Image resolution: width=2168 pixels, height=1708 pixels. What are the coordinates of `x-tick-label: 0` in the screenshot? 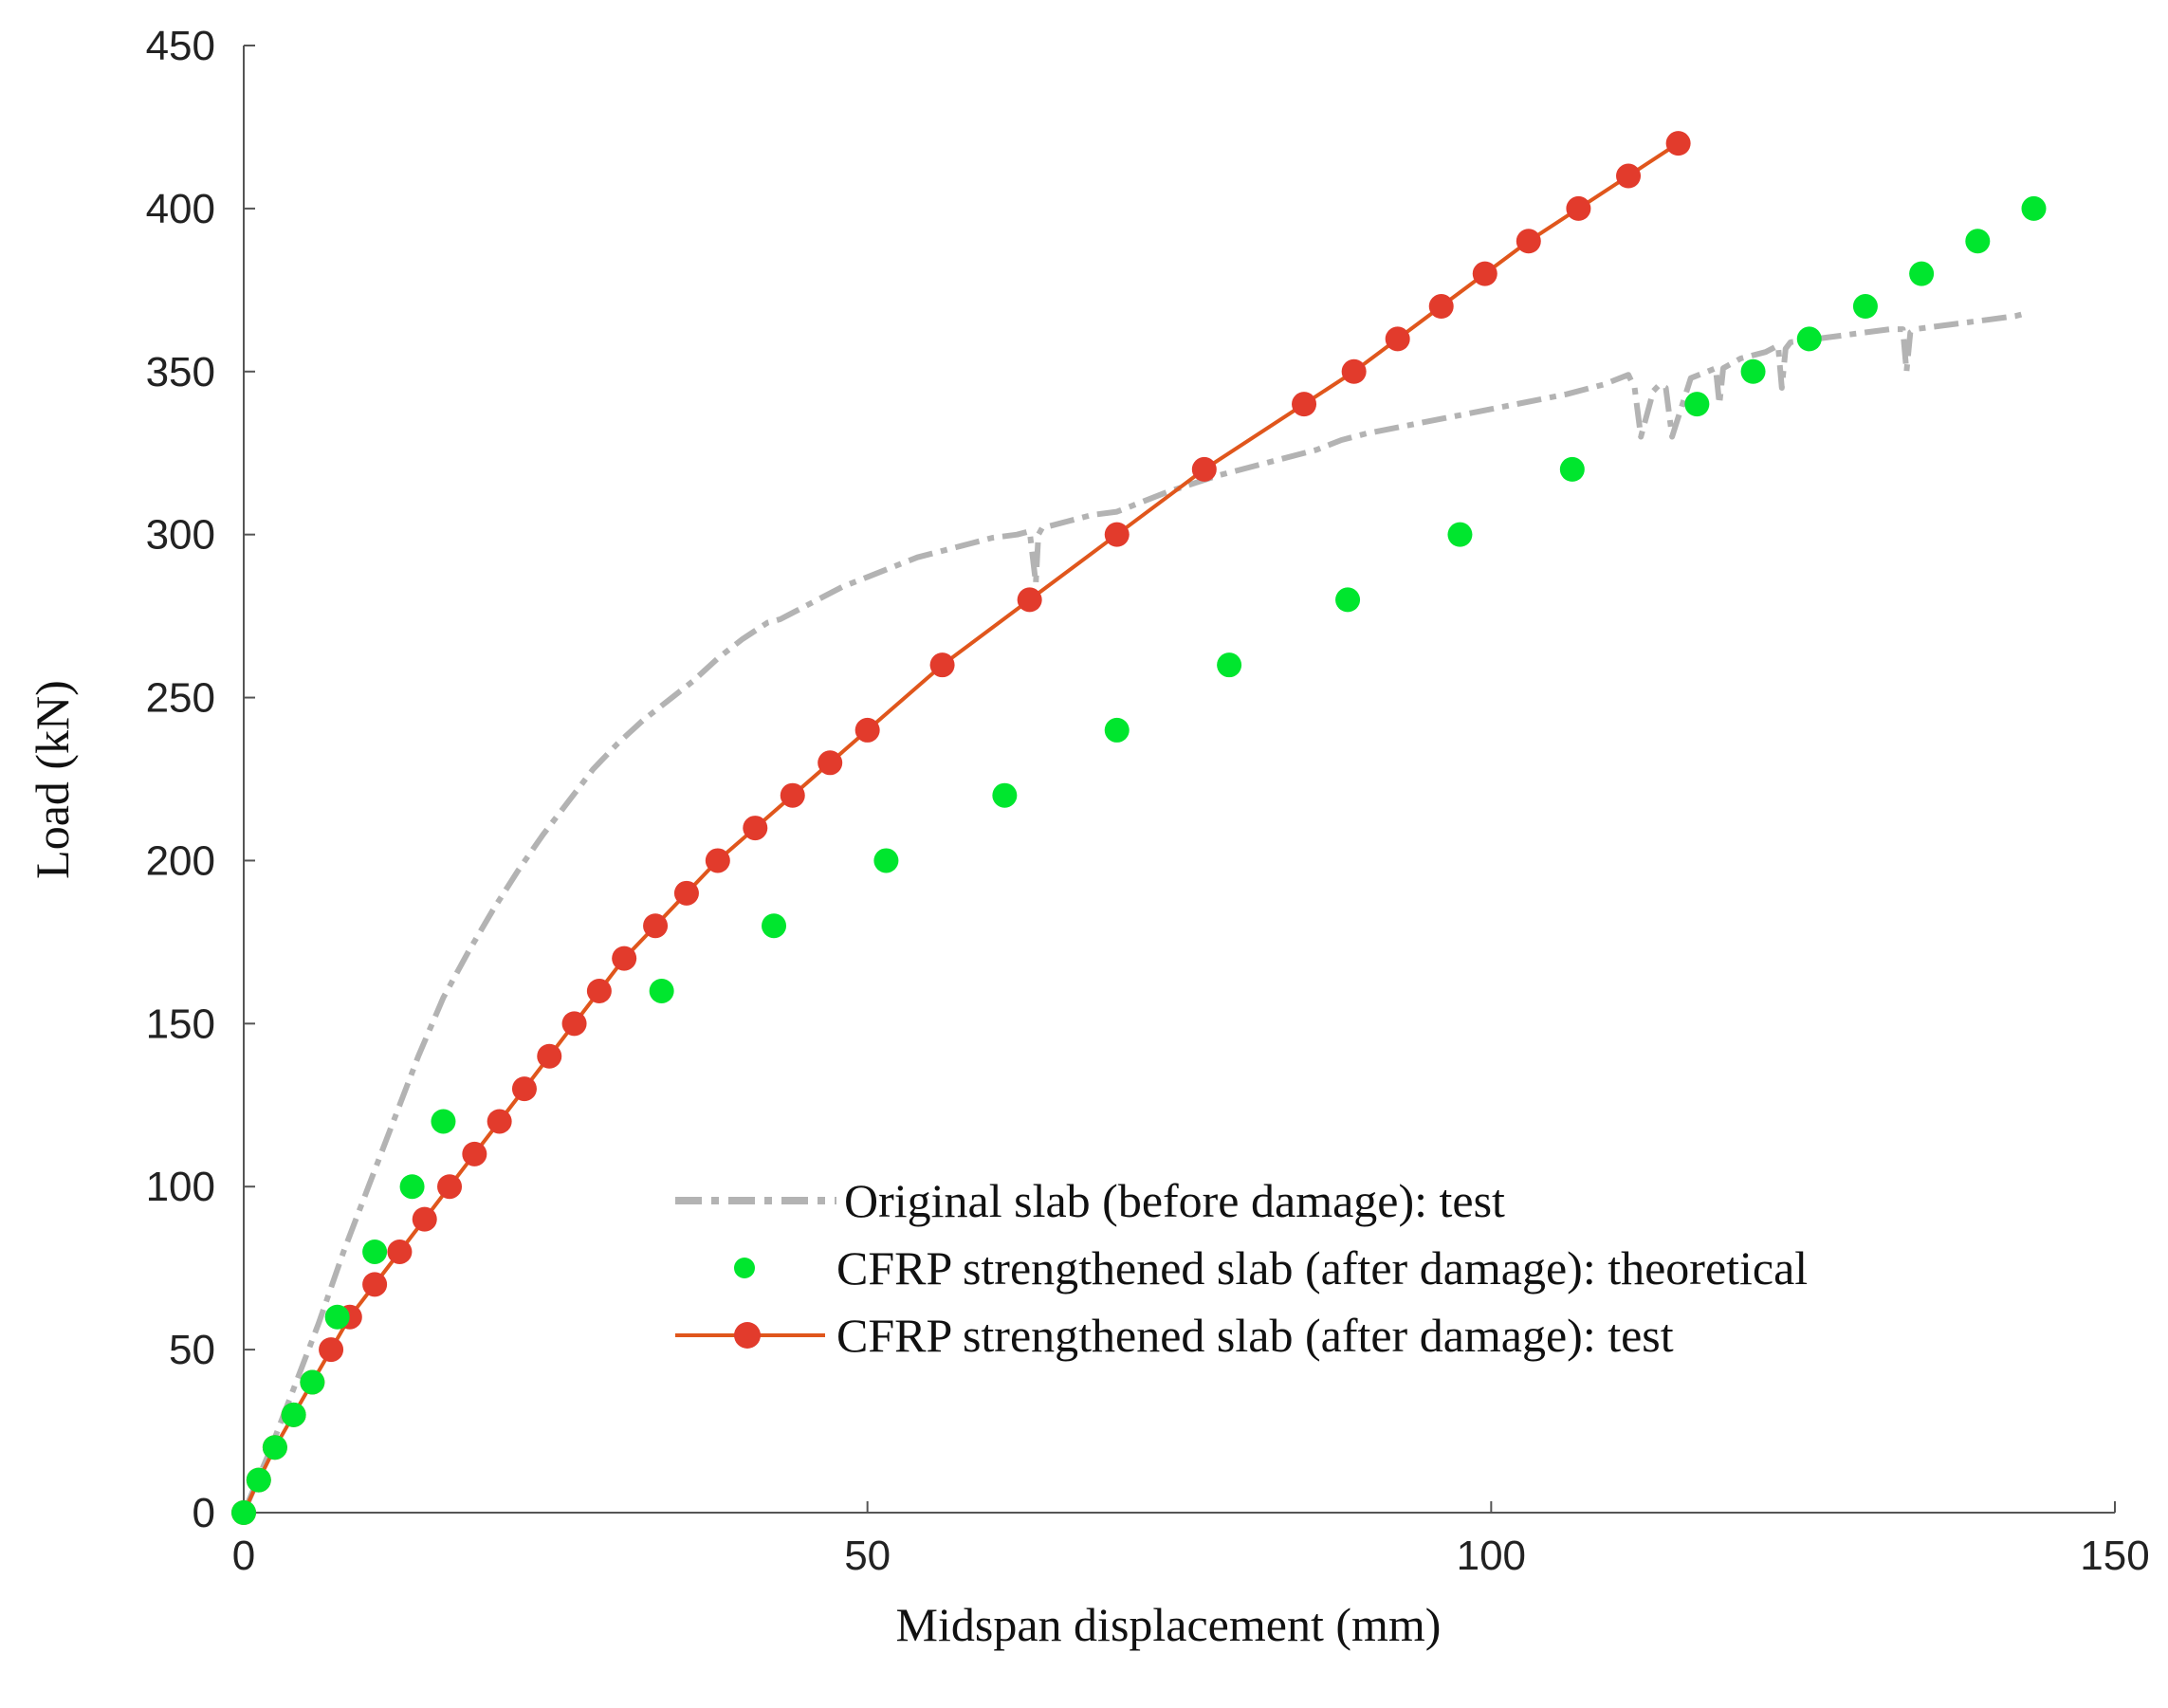 It's located at (243, 1556).